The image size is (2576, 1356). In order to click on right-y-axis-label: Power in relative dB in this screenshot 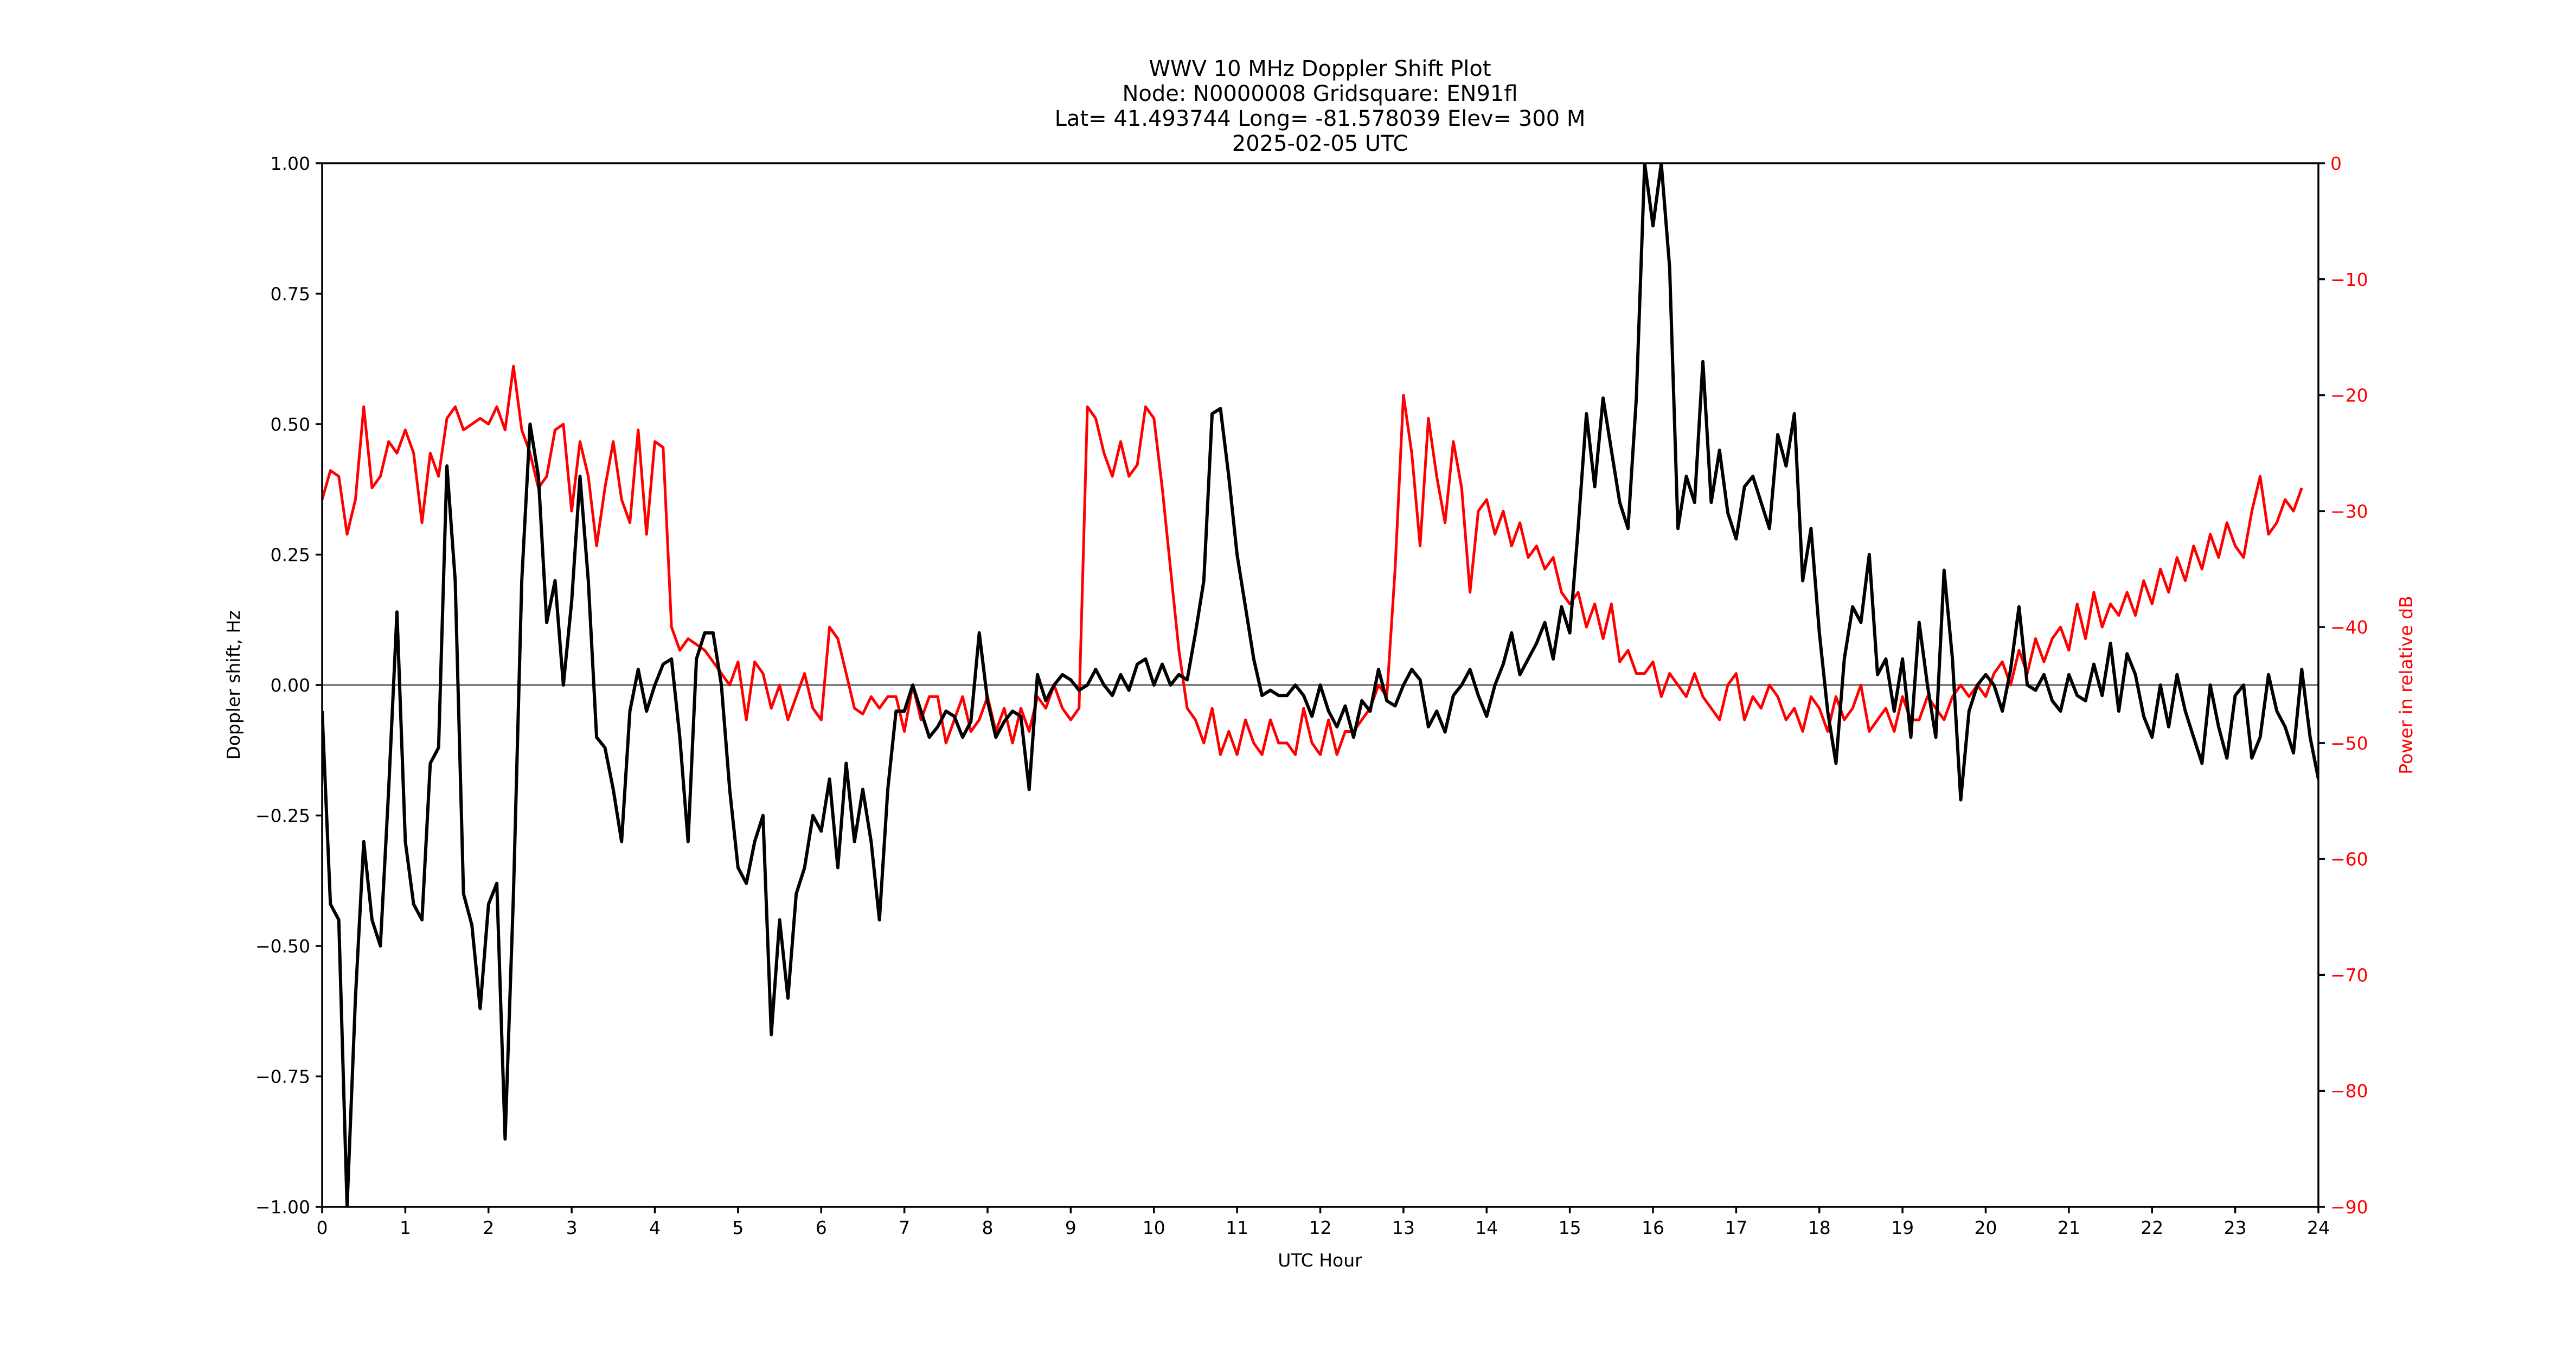, I will do `click(2406, 685)`.